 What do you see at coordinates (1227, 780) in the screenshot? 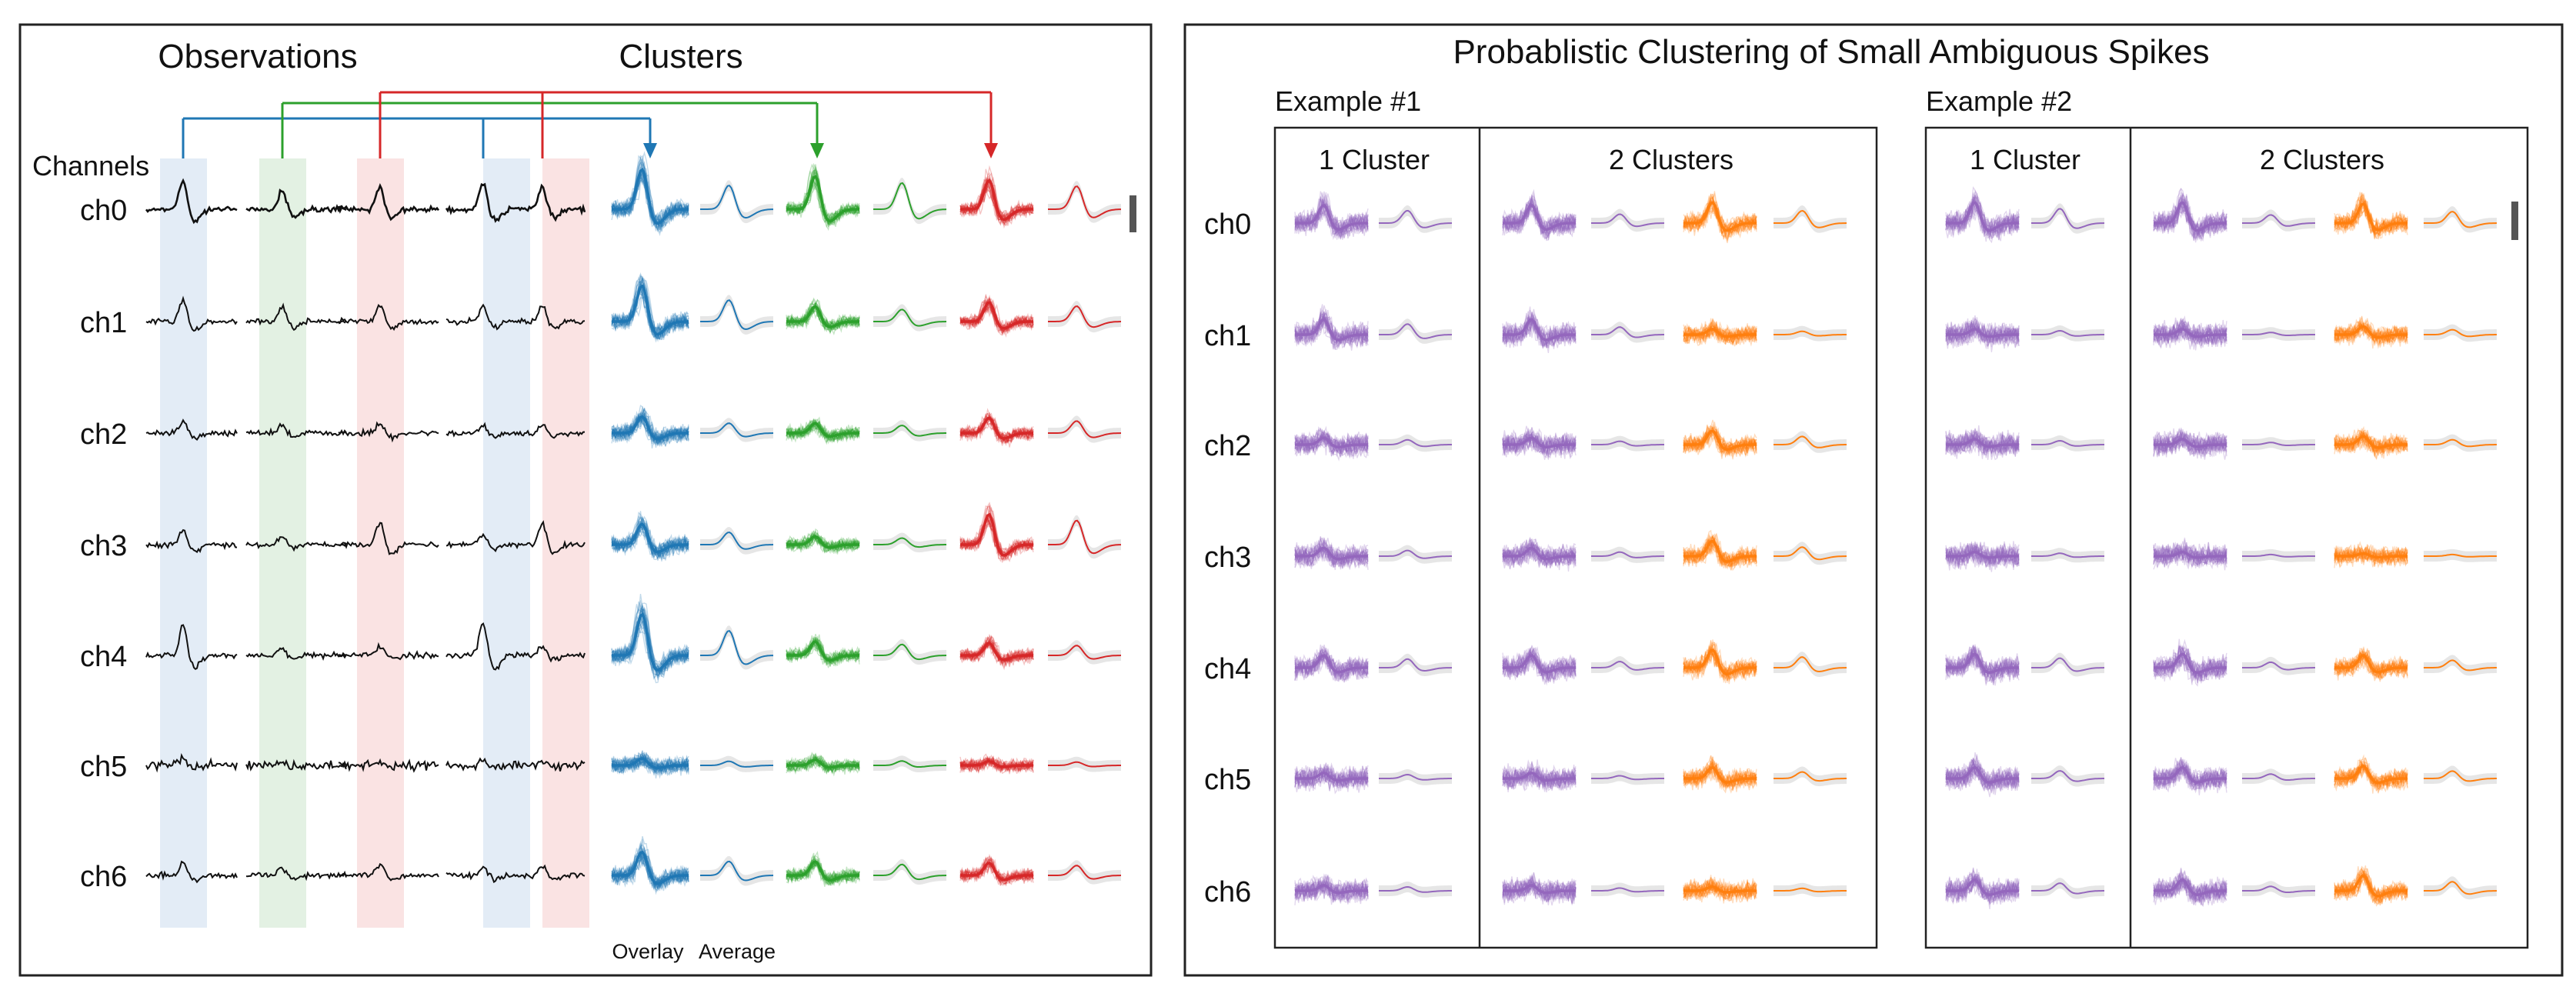
I see `right-channel-label: ch5` at bounding box center [1227, 780].